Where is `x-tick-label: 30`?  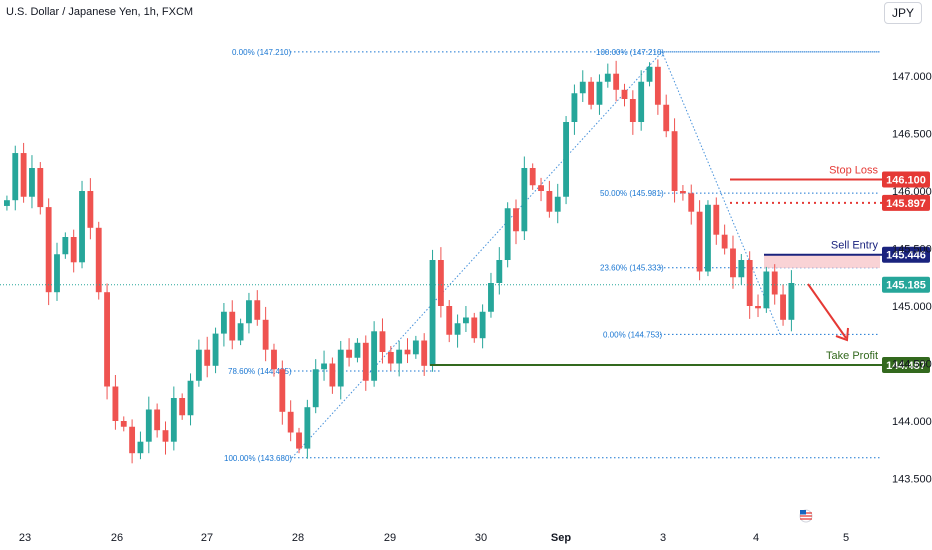
x-tick-label: 30 is located at coordinates (481, 538).